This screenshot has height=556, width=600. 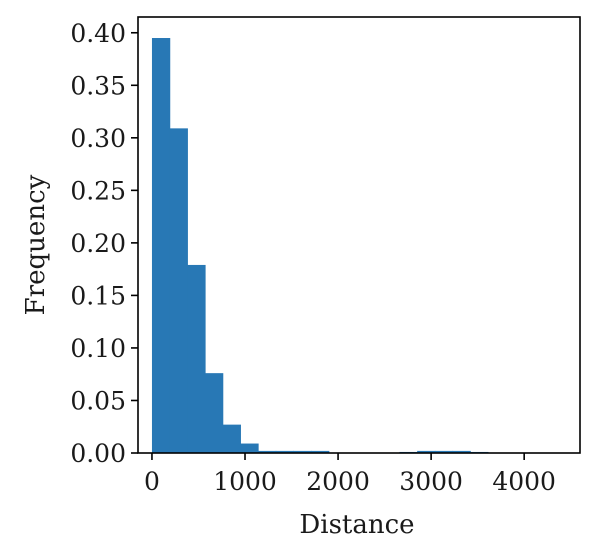 What do you see at coordinates (36, 244) in the screenshot?
I see `y-axis-label: Frequency` at bounding box center [36, 244].